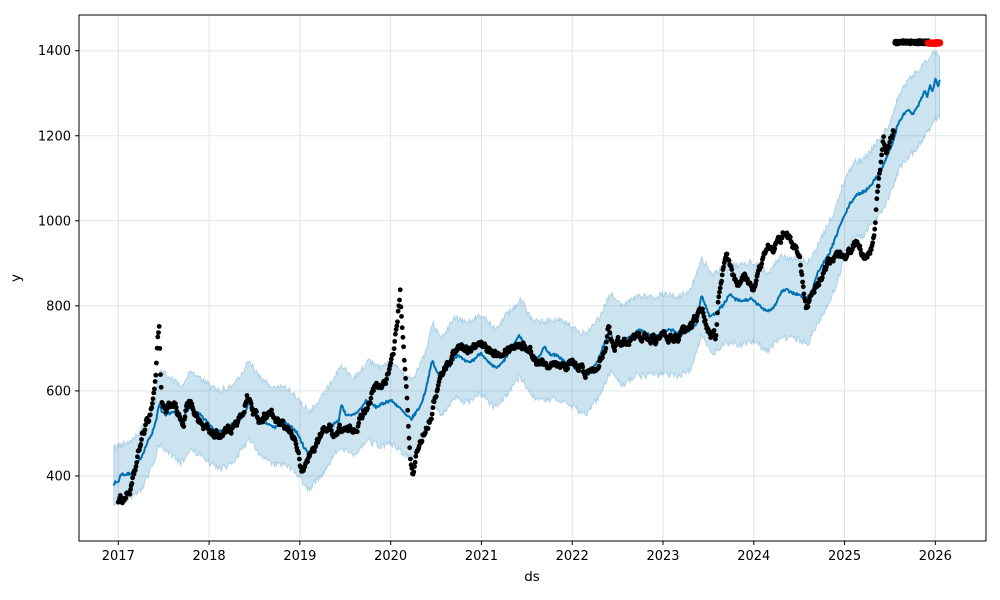 The width and height of the screenshot is (1000, 600). What do you see at coordinates (58, 306) in the screenshot?
I see `y-tick-label: 800` at bounding box center [58, 306].